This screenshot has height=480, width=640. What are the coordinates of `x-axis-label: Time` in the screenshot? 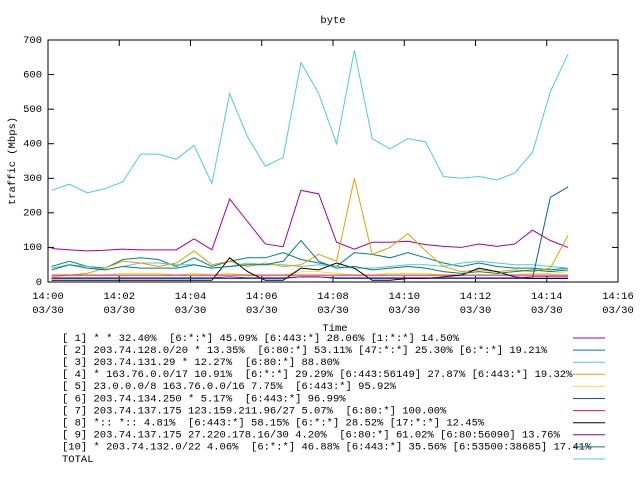 It's located at (334, 329).